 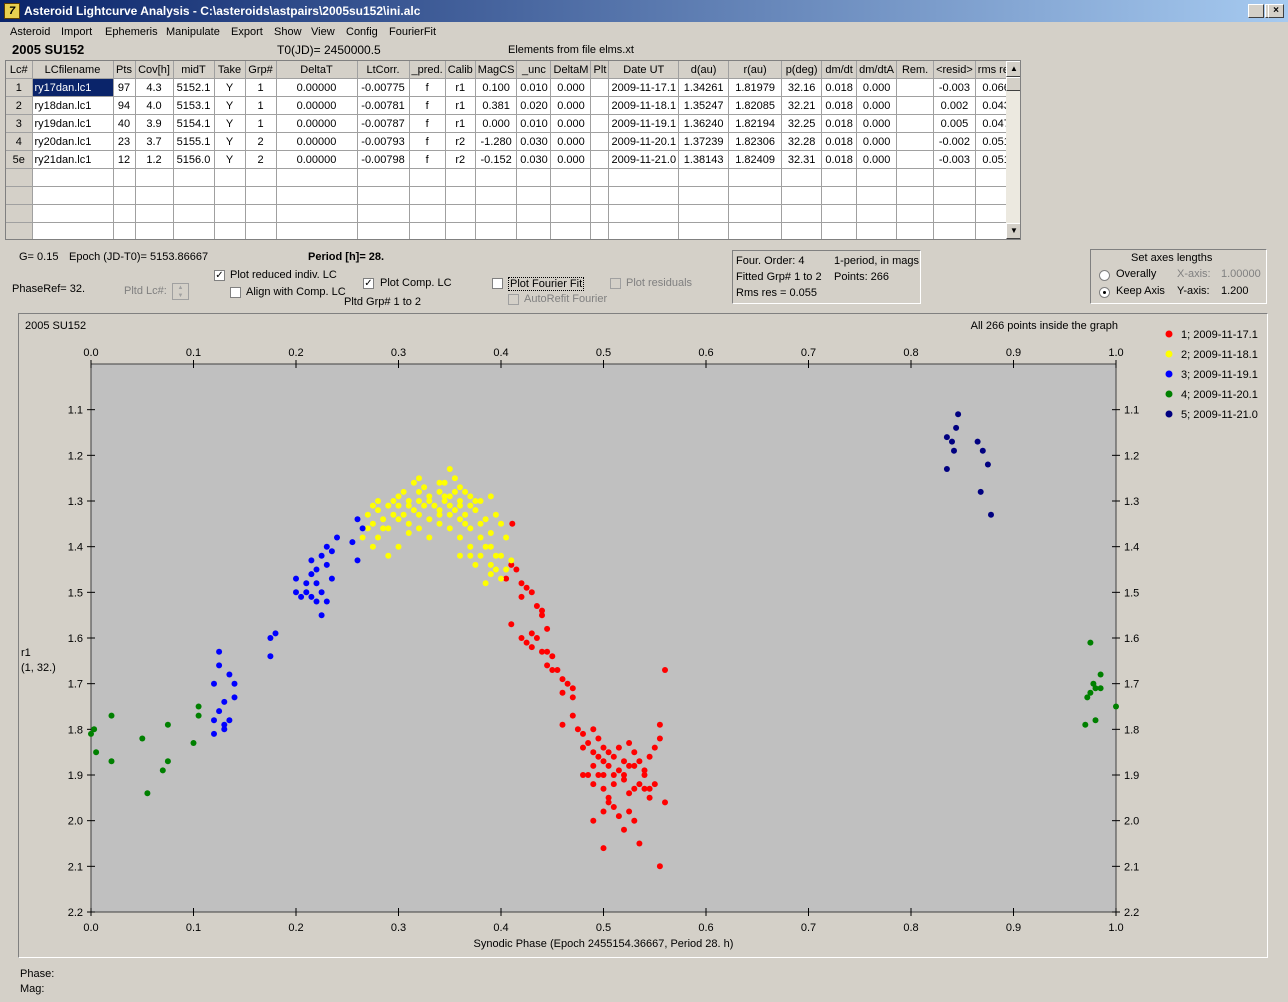 I want to click on close-button: ×, so click(x=1276, y=11).